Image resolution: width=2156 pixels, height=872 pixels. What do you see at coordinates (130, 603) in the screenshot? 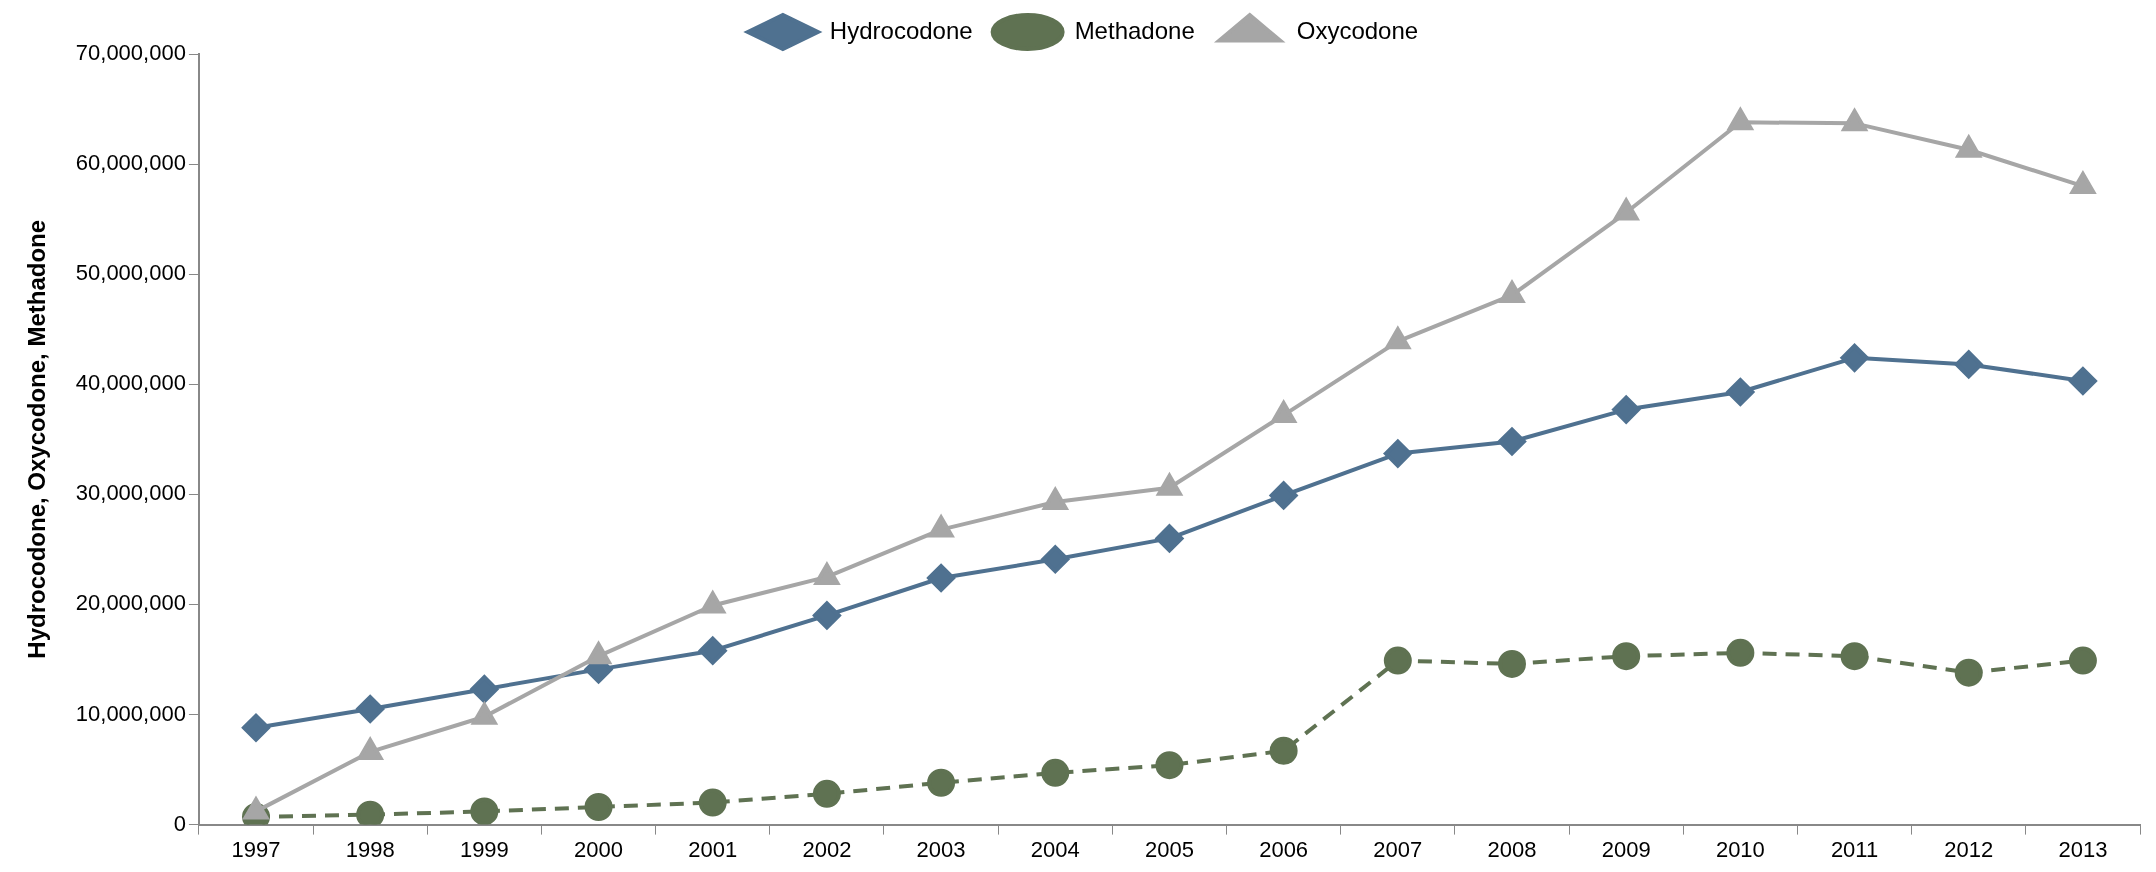
I see `y-tick-label: 20,000,000` at bounding box center [130, 603].